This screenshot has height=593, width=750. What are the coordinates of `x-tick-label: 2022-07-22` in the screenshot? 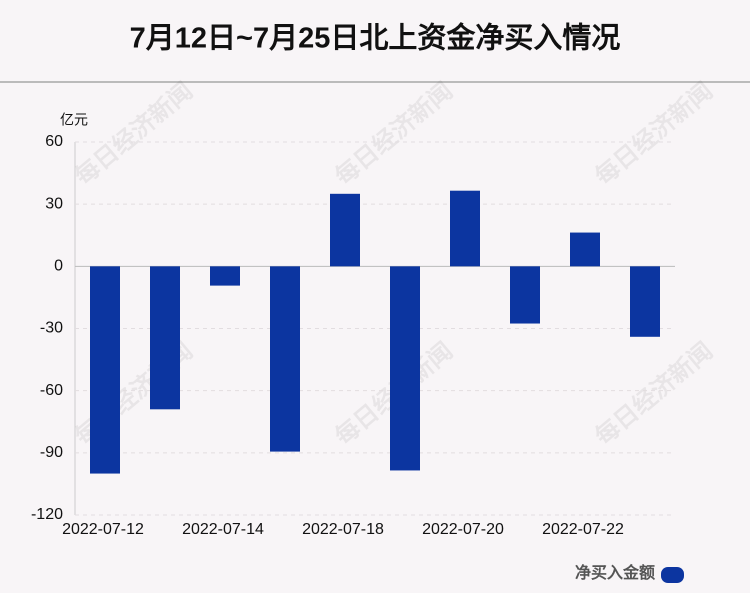 It's located at (583, 529).